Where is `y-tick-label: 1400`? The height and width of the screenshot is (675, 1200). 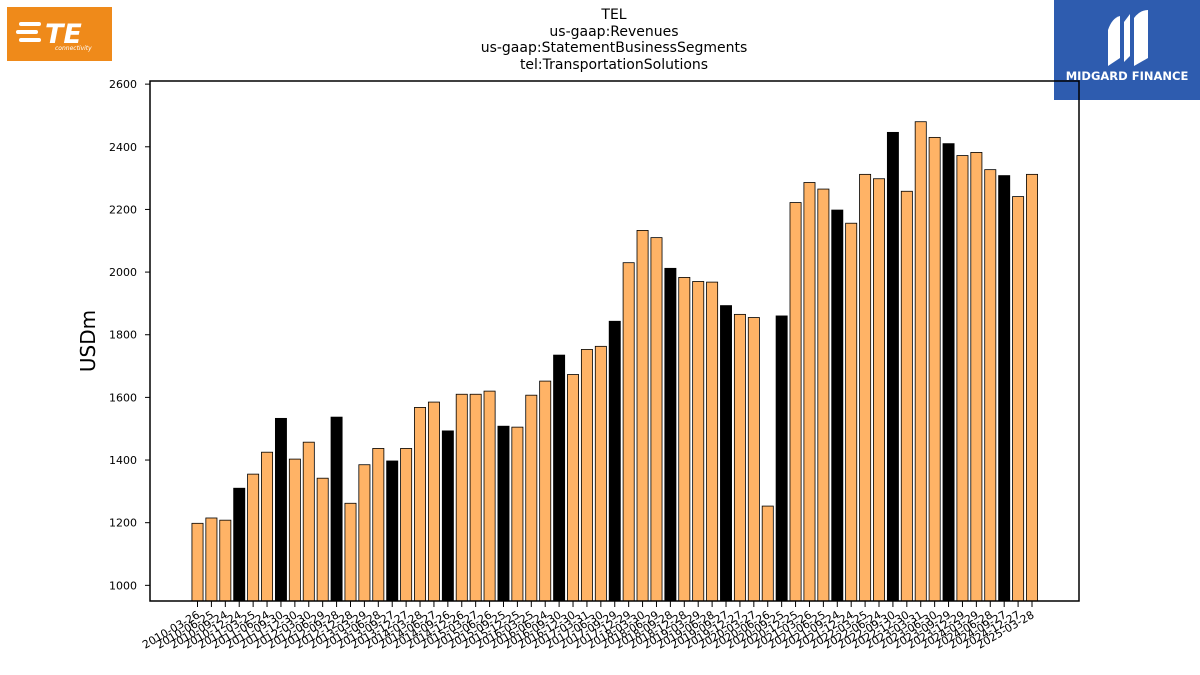
y-tick-label: 1400 is located at coordinates (123, 460).